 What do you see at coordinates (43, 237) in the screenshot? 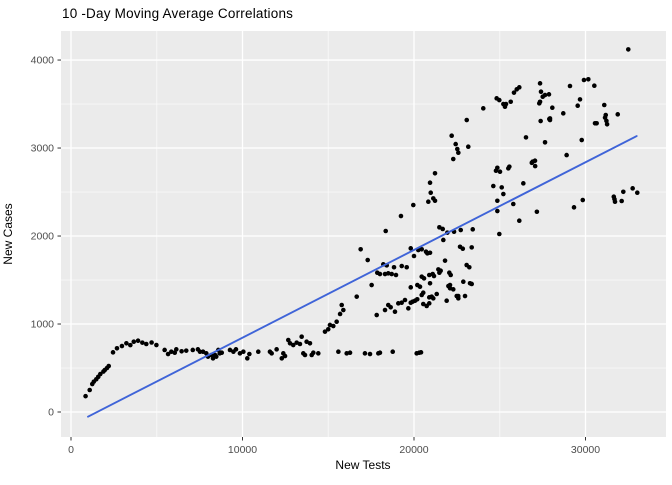
I see `y-tick-label: 2000` at bounding box center [43, 237].